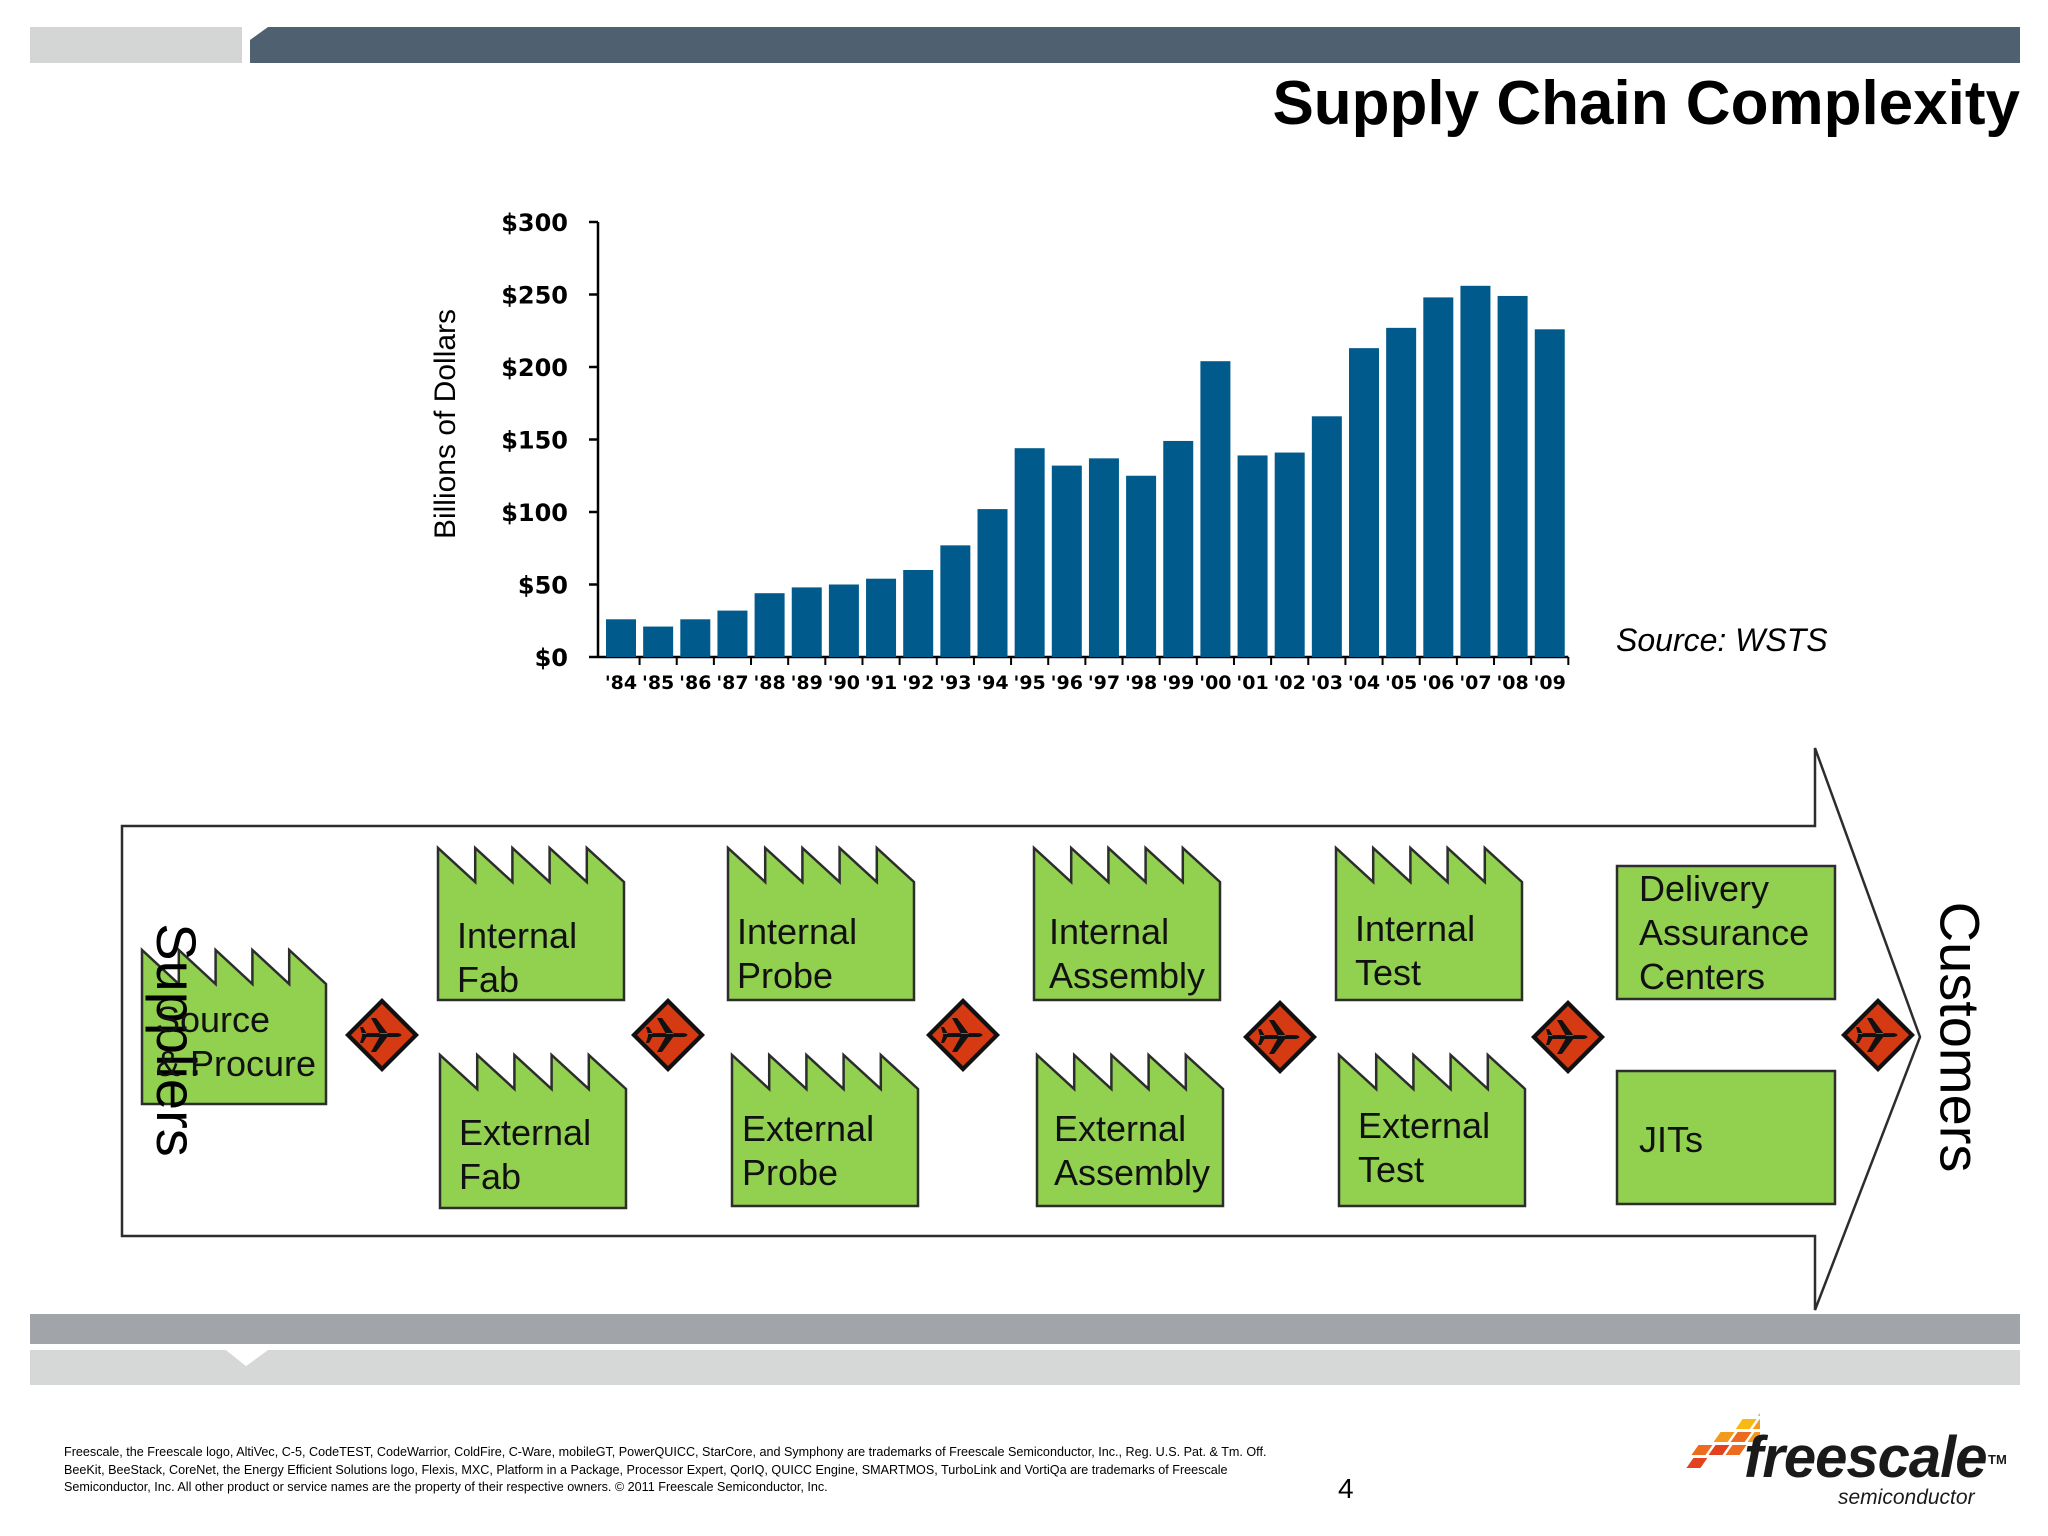 The width and height of the screenshot is (2048, 1536). I want to click on external-test-label: External Test, so click(1424, 1147).